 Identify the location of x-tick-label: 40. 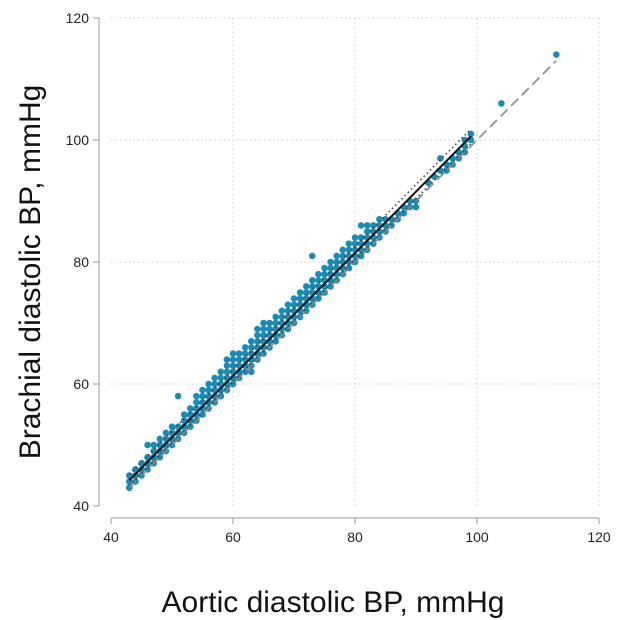
(111, 537).